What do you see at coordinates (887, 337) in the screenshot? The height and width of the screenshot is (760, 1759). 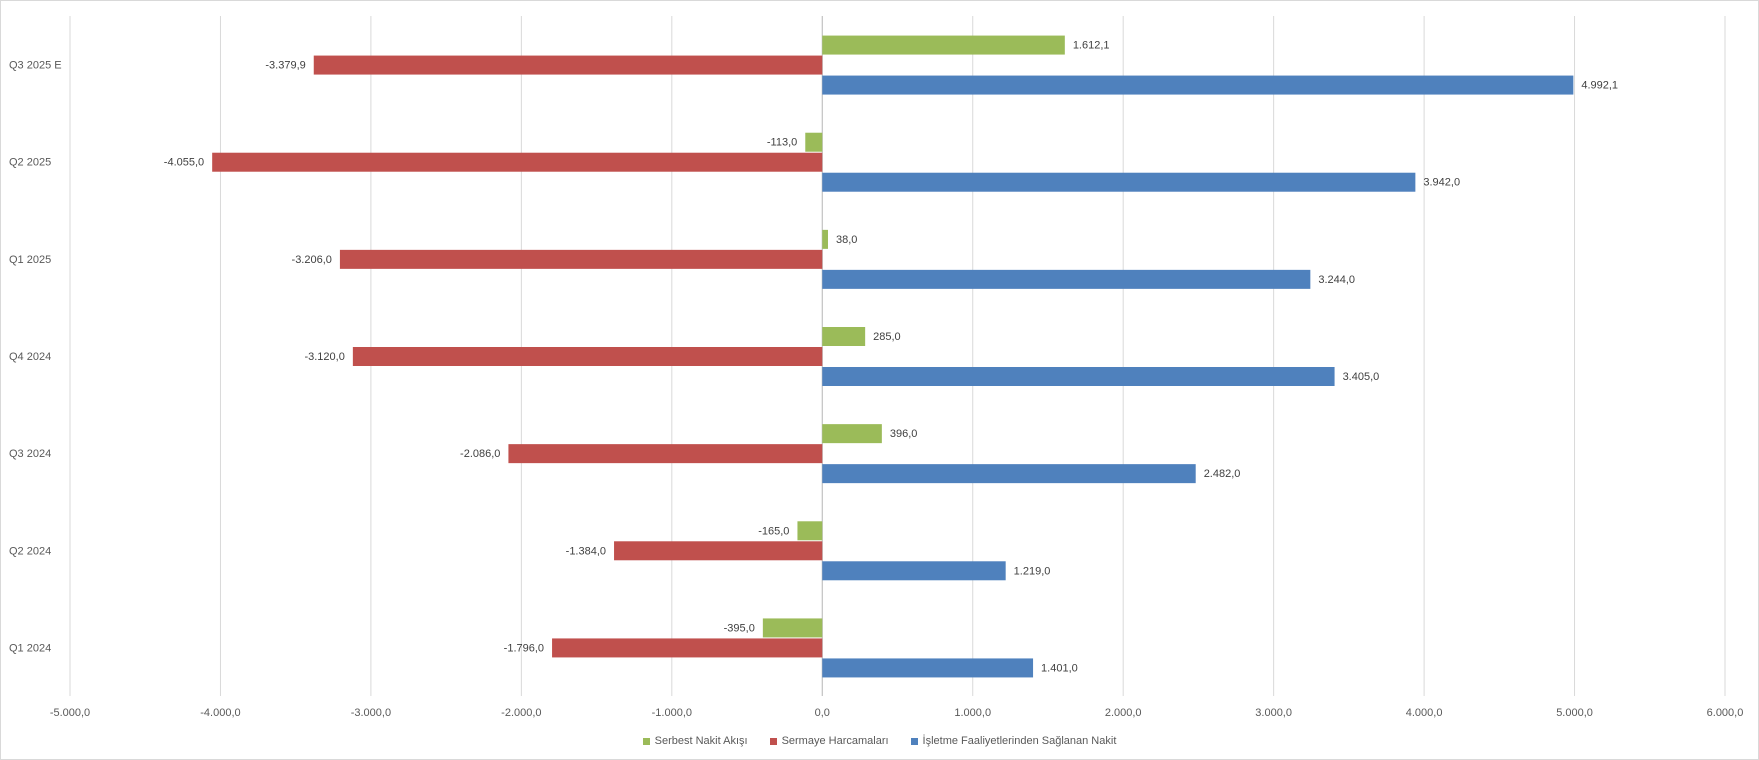 I see `data-label: 285,0` at bounding box center [887, 337].